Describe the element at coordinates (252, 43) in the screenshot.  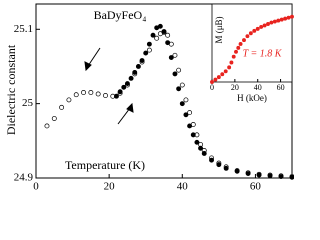
I see `inset-frame` at that location.